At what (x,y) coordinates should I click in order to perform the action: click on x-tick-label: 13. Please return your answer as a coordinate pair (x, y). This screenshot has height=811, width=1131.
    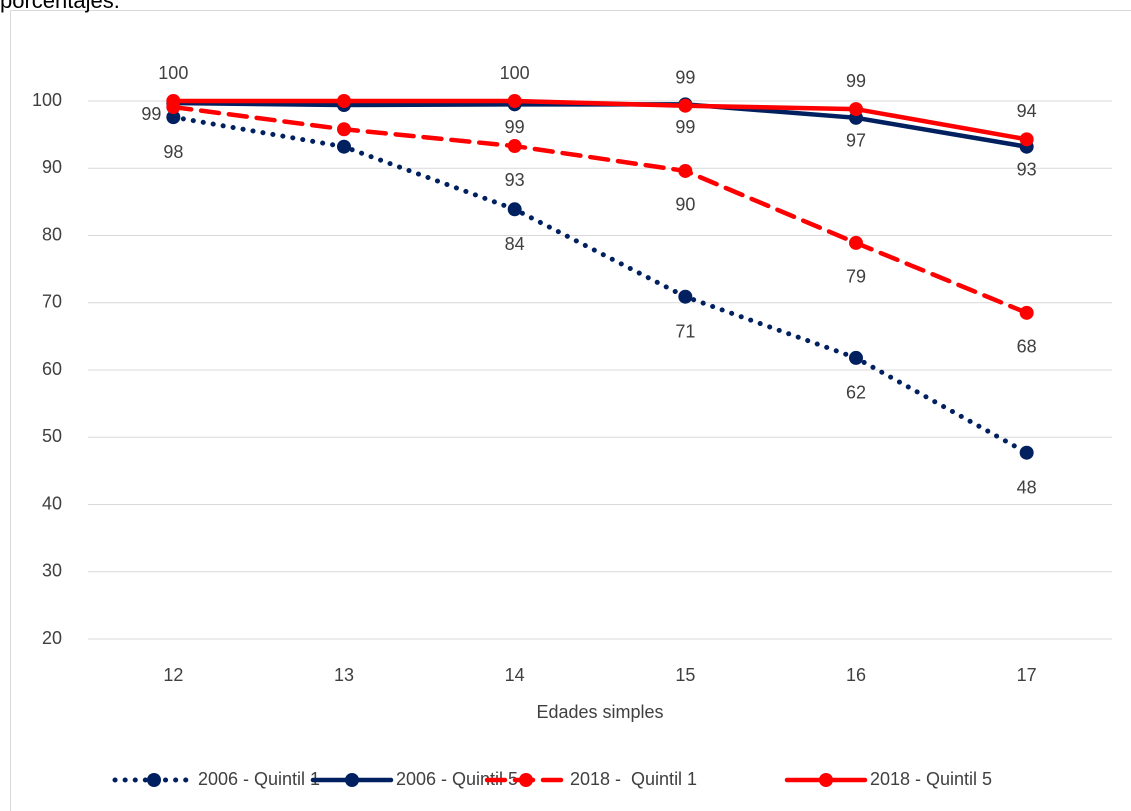
    Looking at the image, I should click on (344, 675).